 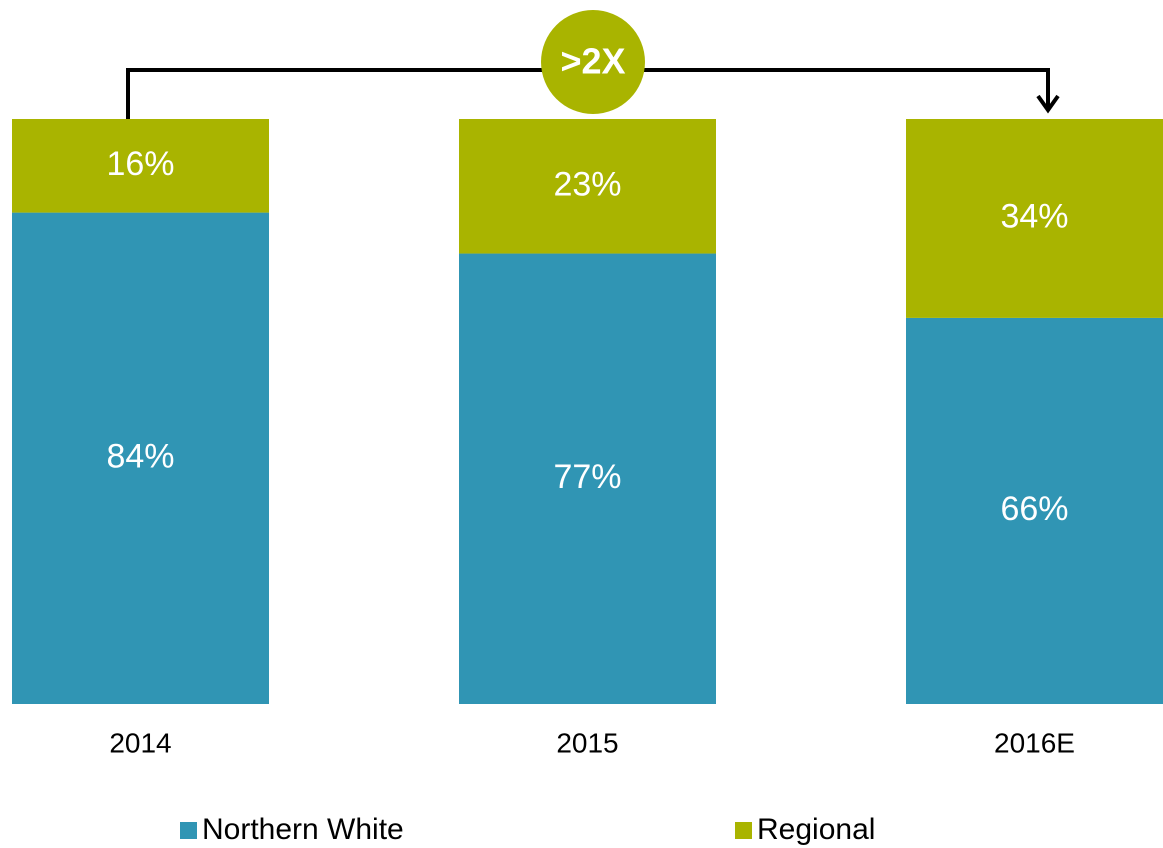 I want to click on value-label: 77%, so click(x=587, y=477).